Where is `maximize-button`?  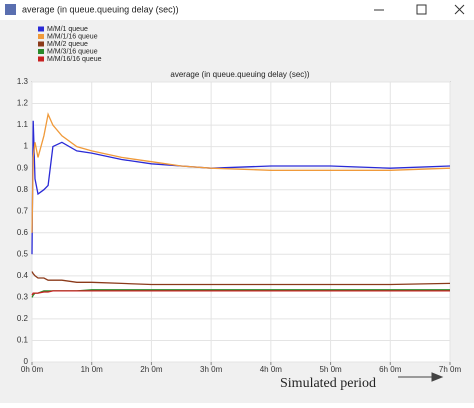 maximize-button is located at coordinates (421, 9).